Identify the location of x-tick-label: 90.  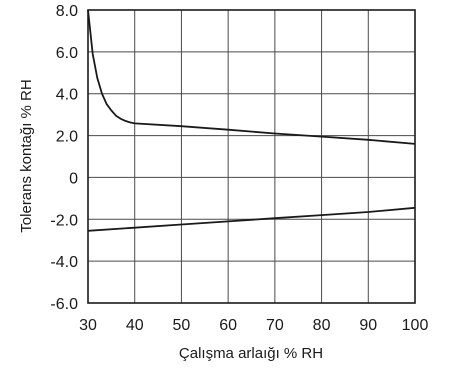
(368, 325).